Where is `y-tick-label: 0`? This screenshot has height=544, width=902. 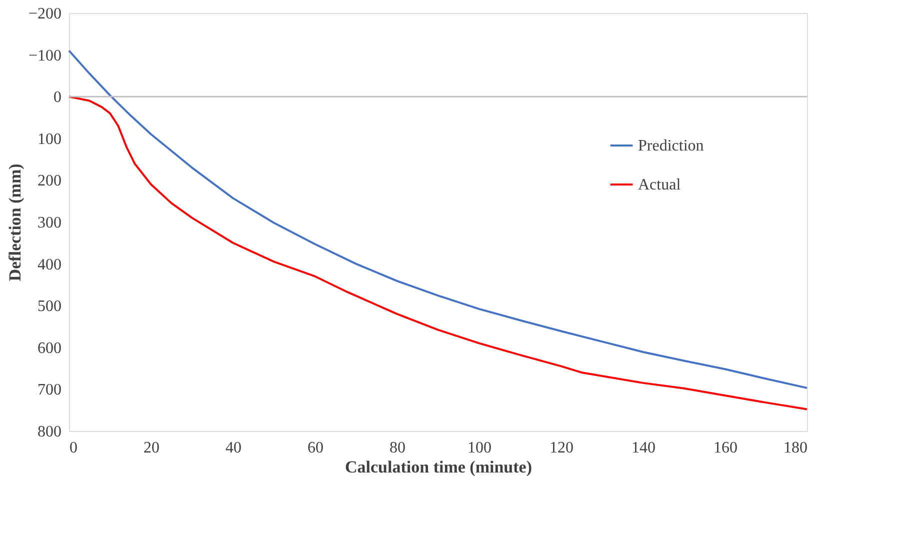 y-tick-label: 0 is located at coordinates (58, 97).